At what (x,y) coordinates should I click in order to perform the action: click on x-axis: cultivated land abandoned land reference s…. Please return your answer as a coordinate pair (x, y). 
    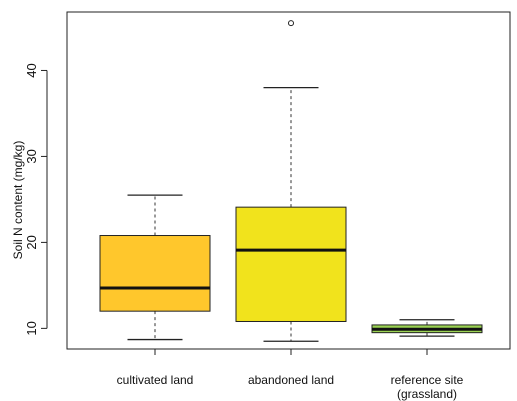
    Looking at the image, I should click on (290, 375).